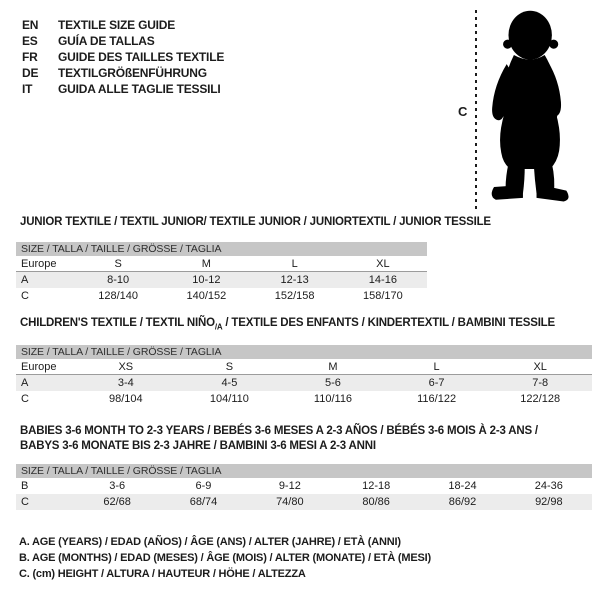 This screenshot has width=600, height=600. I want to click on lang-row-fr: FR GUIDE DES TAILLES TEXTILE, so click(123, 57).